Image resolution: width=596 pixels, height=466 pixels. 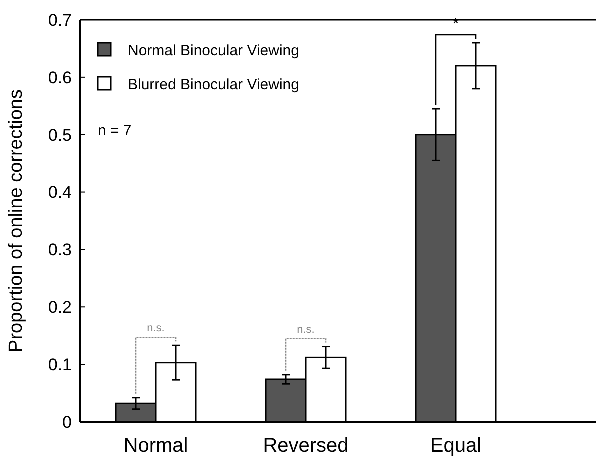 What do you see at coordinates (60, 308) in the screenshot?
I see `y-tick-label: 0.2` at bounding box center [60, 308].